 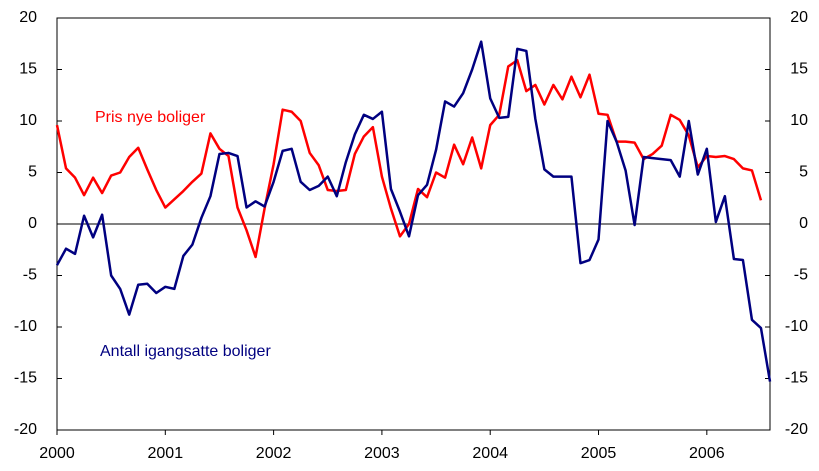 I want to click on y-tick-label: -20, so click(x=25, y=429).